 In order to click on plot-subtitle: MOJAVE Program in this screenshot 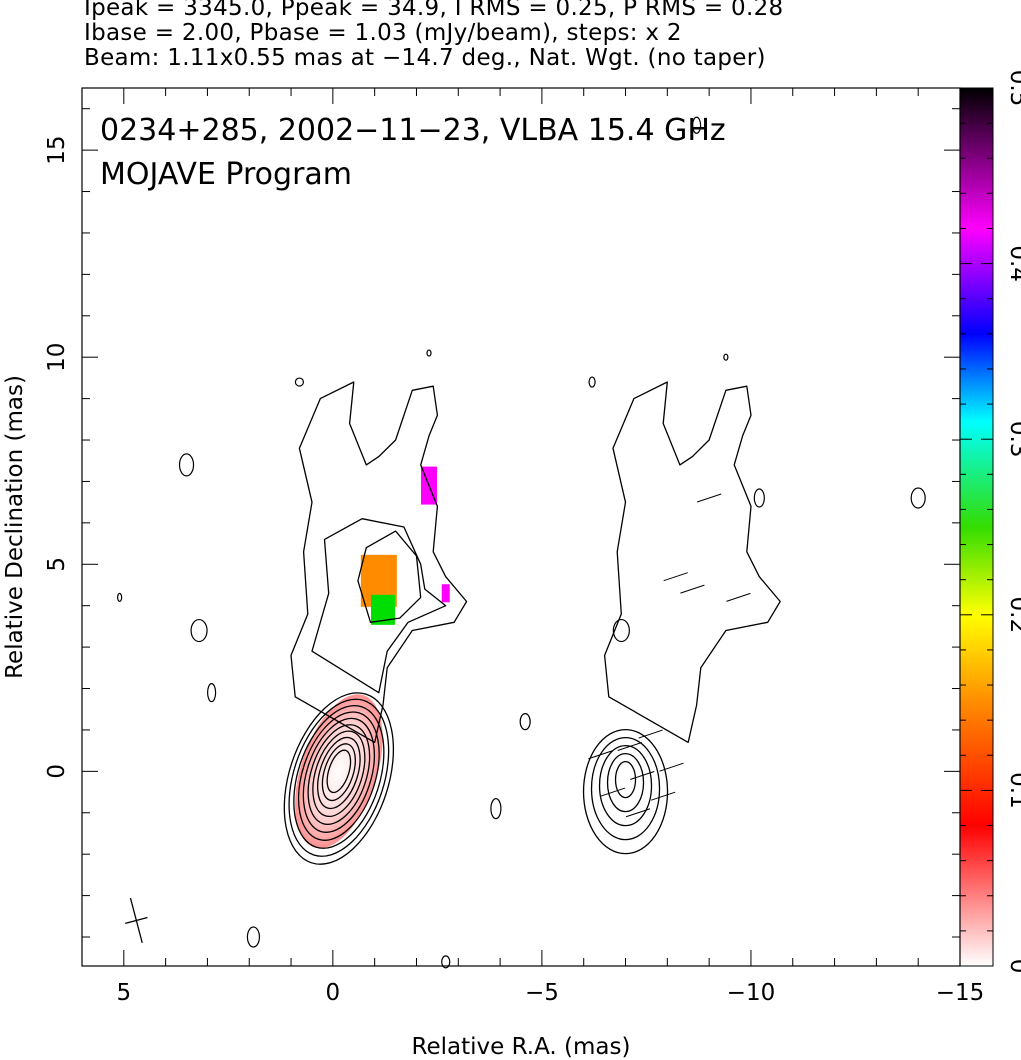, I will do `click(226, 174)`.